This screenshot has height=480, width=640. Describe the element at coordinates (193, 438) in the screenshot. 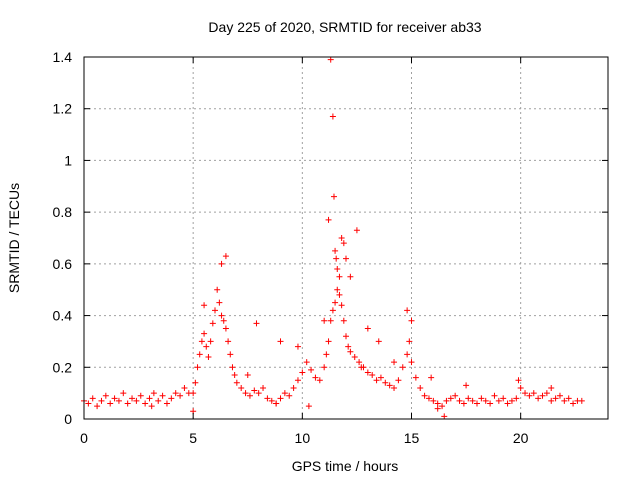

I see `x-tick-label: 5` at that location.